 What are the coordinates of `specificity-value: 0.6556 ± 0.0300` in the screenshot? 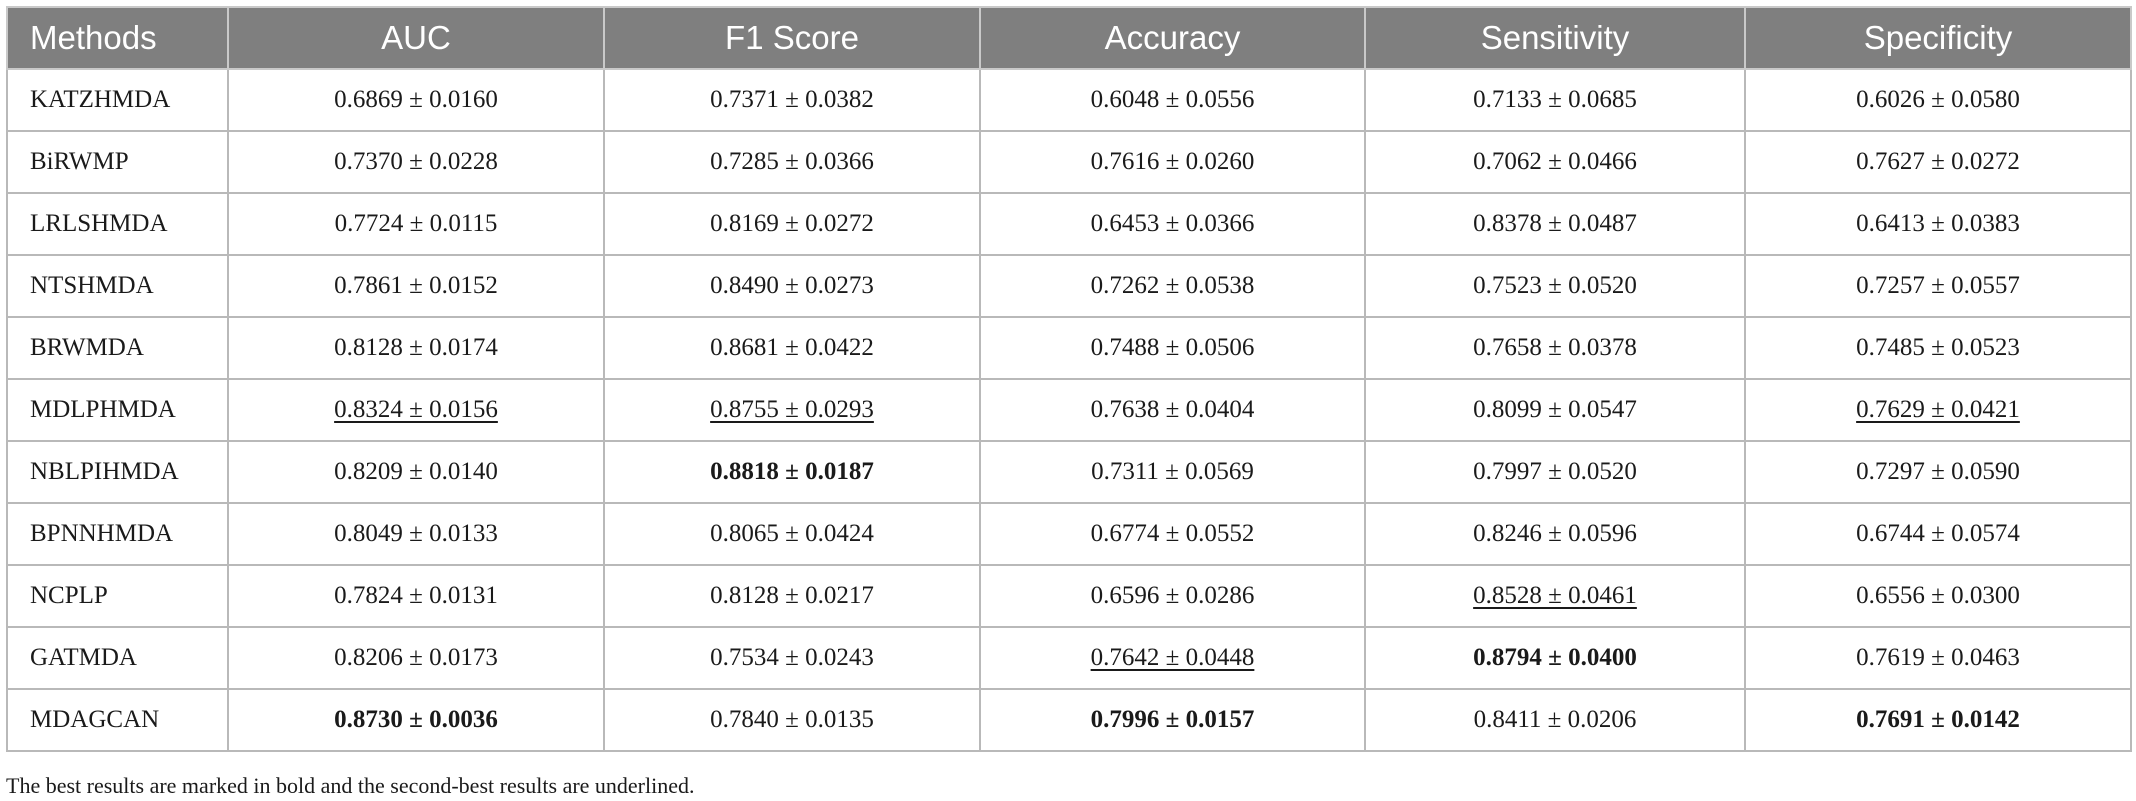 It's located at (1938, 595).